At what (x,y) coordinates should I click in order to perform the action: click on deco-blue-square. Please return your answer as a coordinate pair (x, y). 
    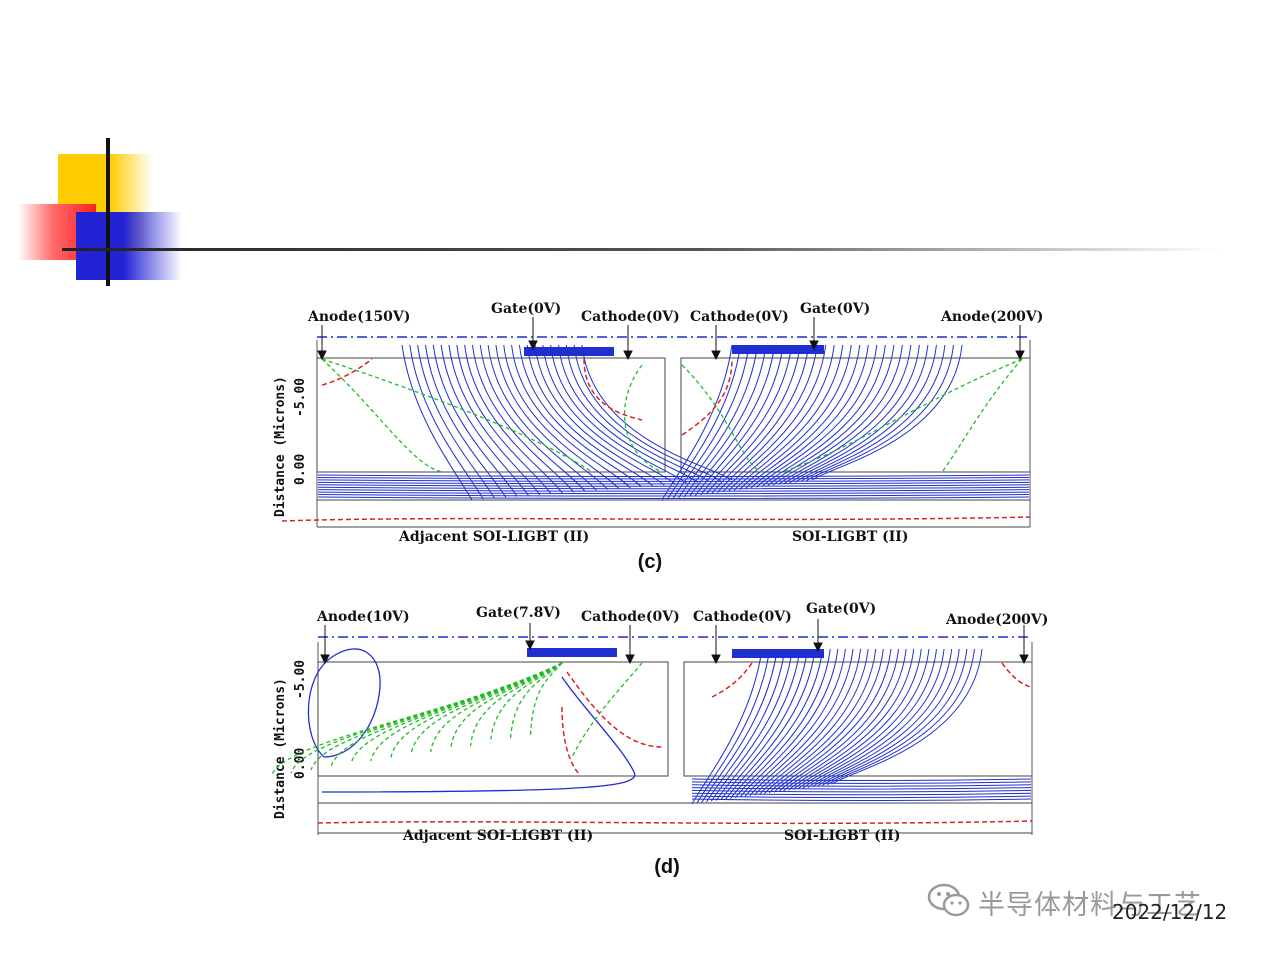
    Looking at the image, I should click on (129, 246).